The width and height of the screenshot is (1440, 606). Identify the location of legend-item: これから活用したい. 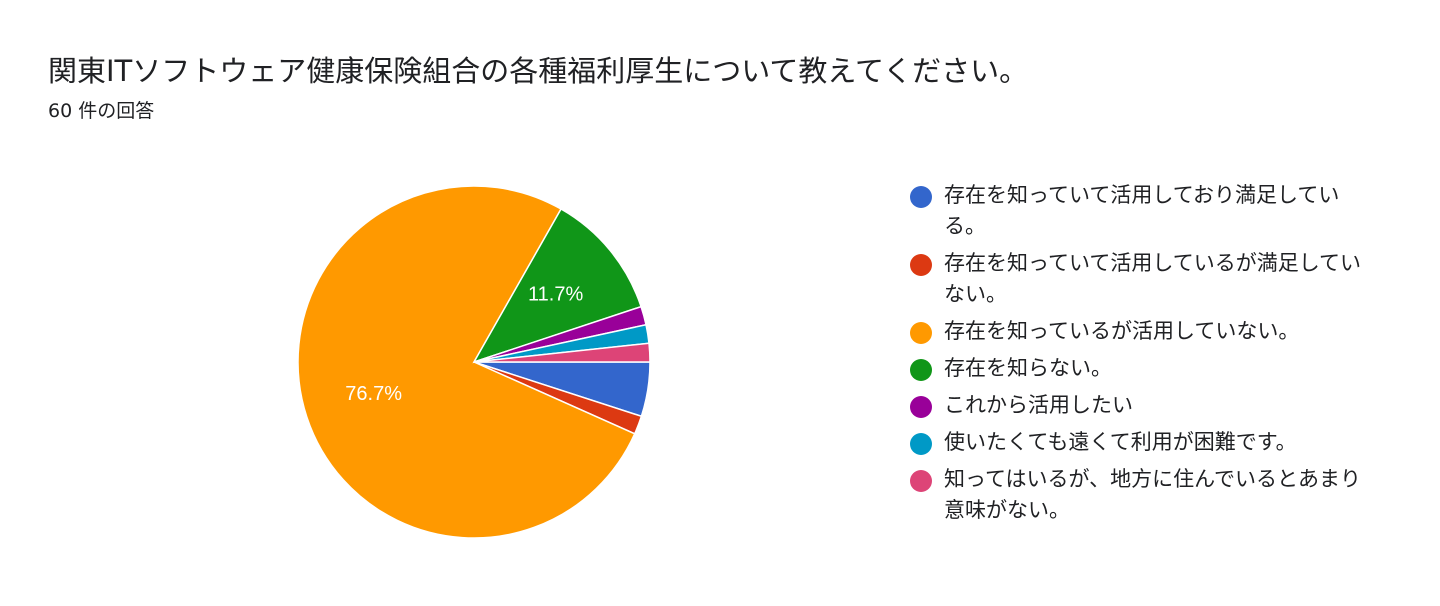
(1142, 405).